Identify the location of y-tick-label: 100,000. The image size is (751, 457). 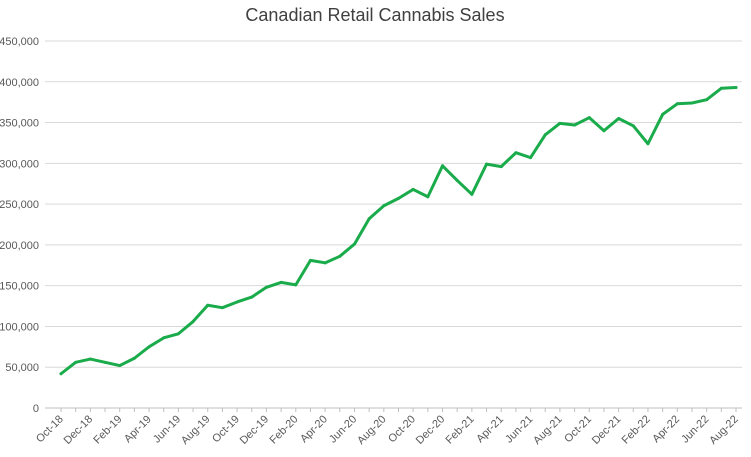
(19, 327).